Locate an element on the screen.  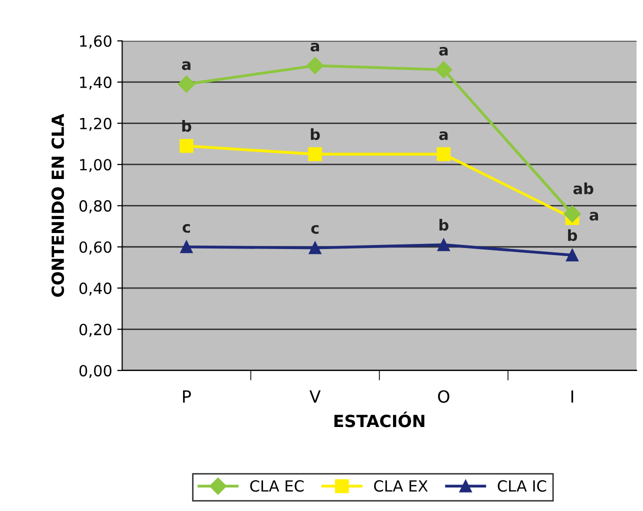
legend-label: CLA EC is located at coordinates (277, 486).